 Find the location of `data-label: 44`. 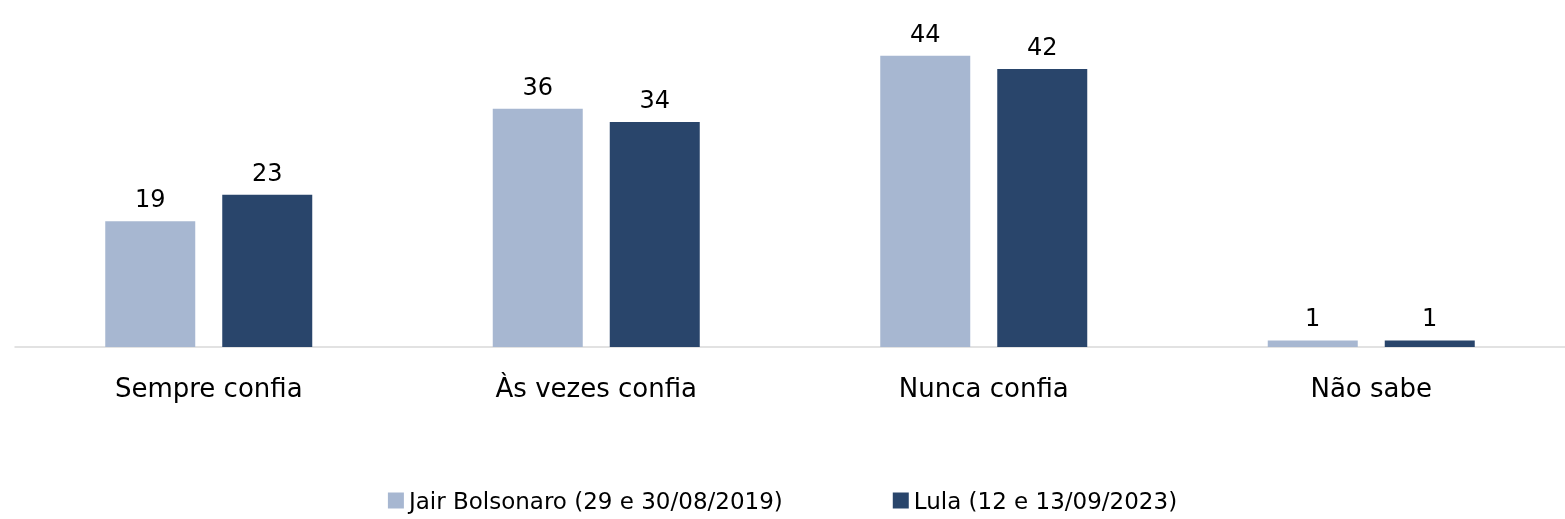

data-label: 44 is located at coordinates (925, 33).